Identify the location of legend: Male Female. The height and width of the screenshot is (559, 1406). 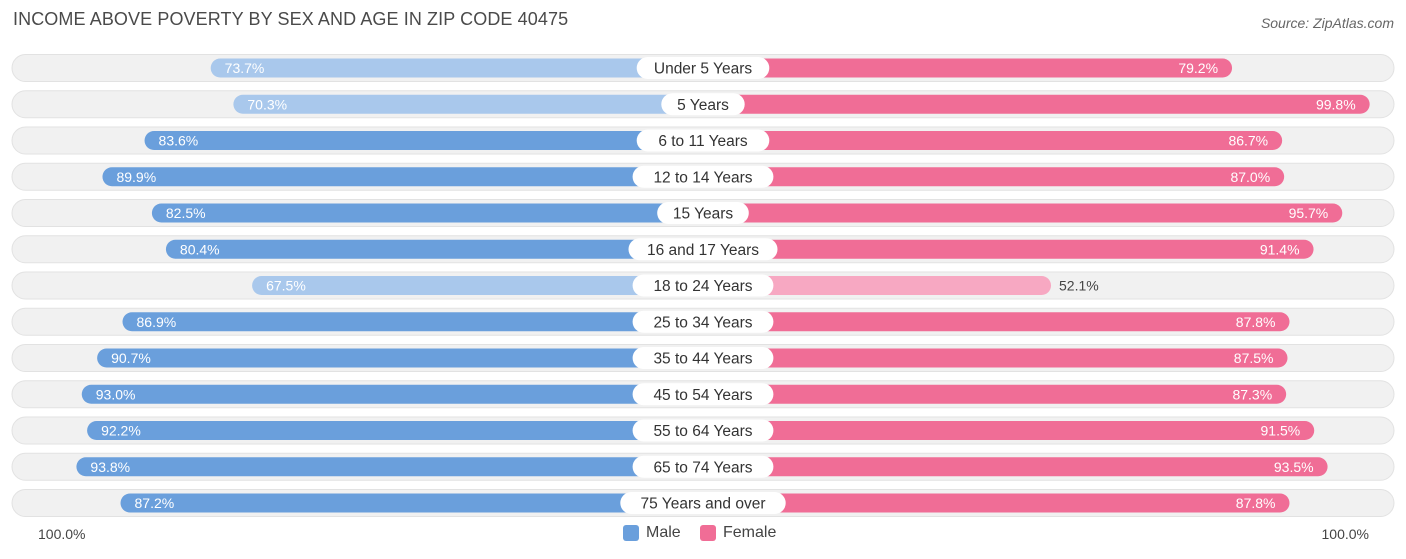
(703, 535).